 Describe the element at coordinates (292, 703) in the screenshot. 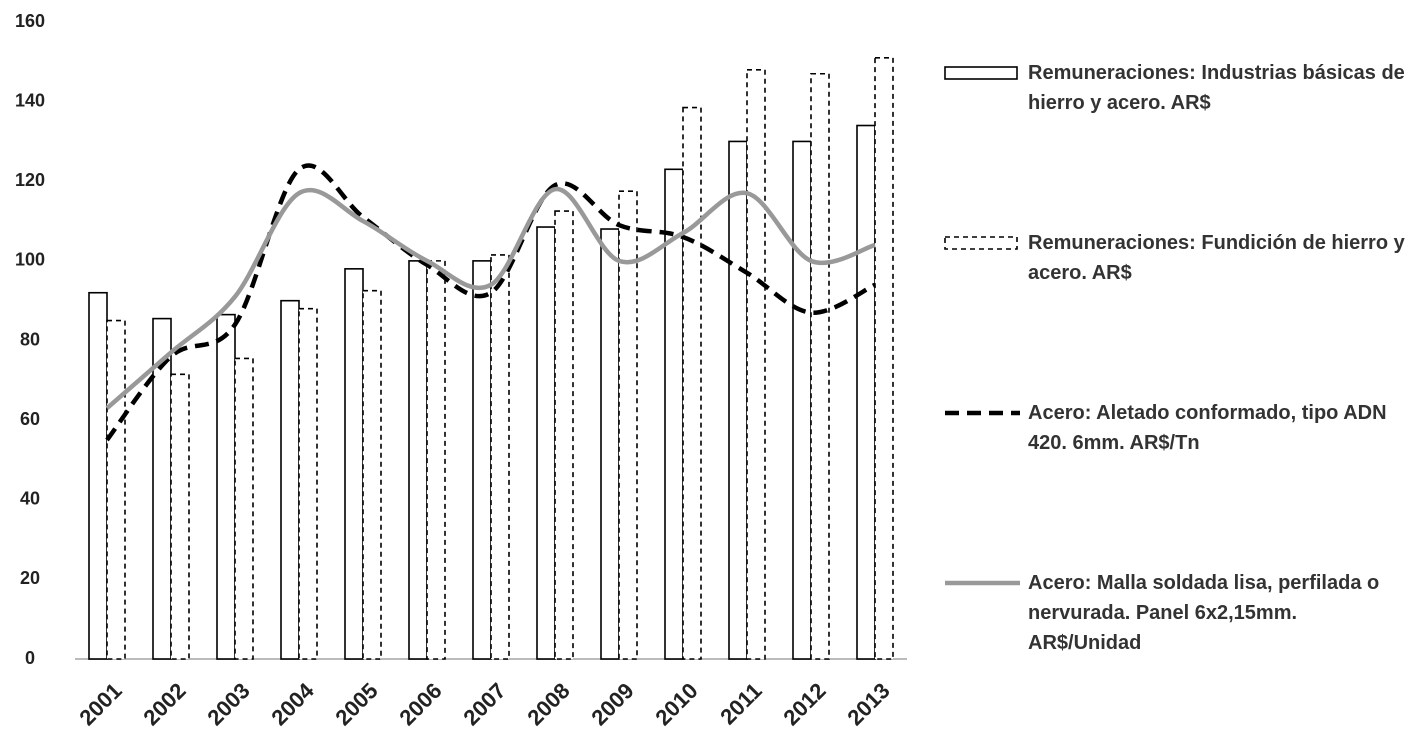

I see `x-tick-label: 2004` at that location.